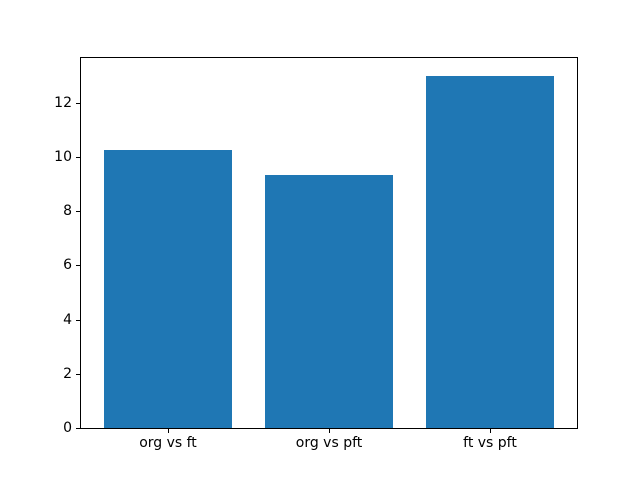 The image size is (640, 480). Describe the element at coordinates (329, 443) in the screenshot. I see `x-tick-label: org vs pft` at that location.